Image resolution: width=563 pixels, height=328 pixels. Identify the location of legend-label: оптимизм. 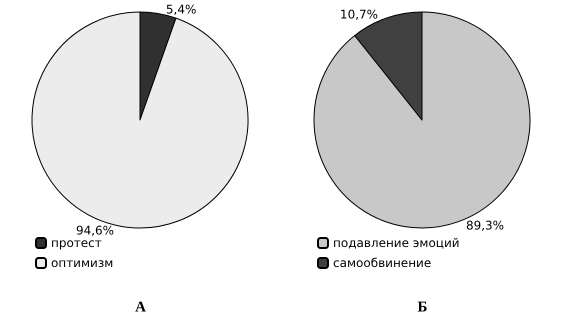
(82, 263).